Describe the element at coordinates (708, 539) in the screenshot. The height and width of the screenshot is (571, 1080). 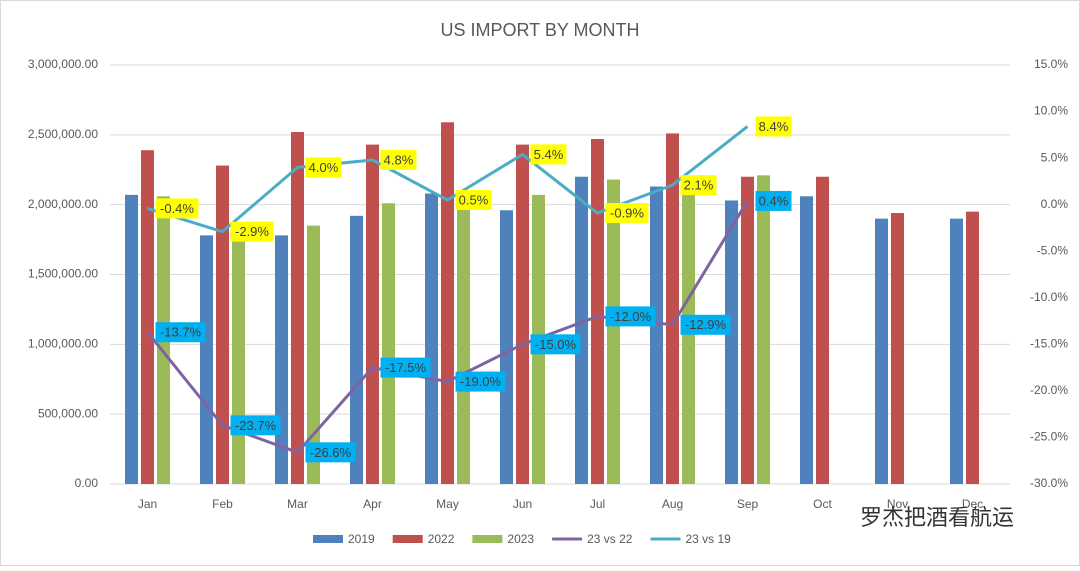
I see `legend-label: 23 vs 19` at that location.